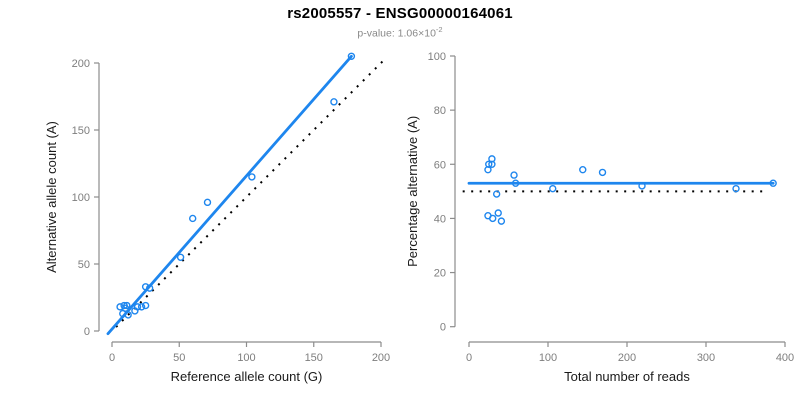 The width and height of the screenshot is (800, 400). What do you see at coordinates (440, 111) in the screenshot?
I see `y-tick-label: 80` at bounding box center [440, 111].